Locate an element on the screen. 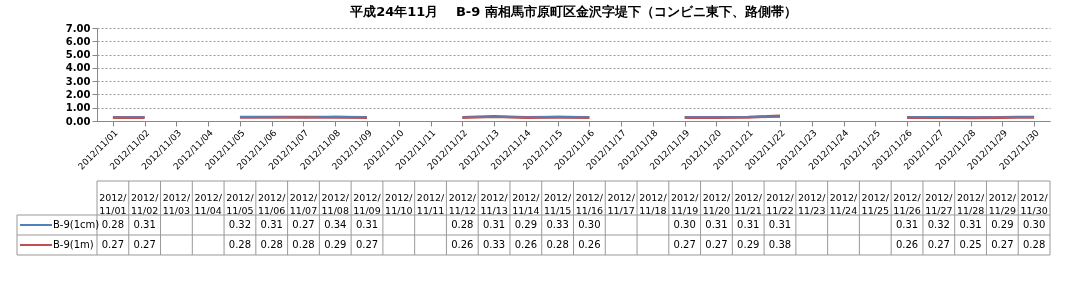 The image size is (1081, 307). category-label: 2012/11/03 is located at coordinates (176, 204).